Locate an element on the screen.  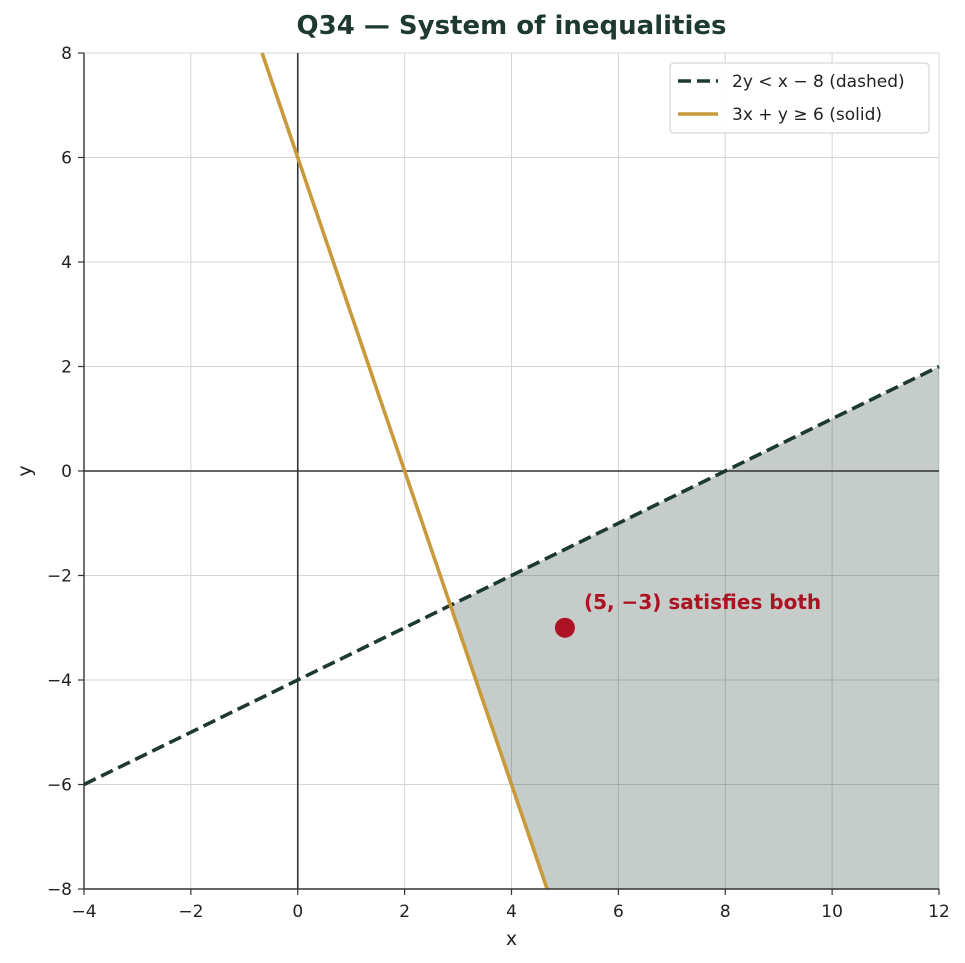
y-tick-label: −6 is located at coordinates (59, 786).